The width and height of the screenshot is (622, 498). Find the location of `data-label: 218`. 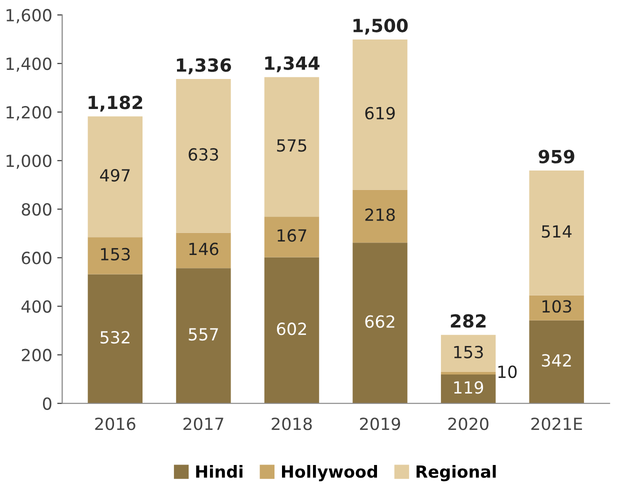

data-label: 218 is located at coordinates (380, 215).